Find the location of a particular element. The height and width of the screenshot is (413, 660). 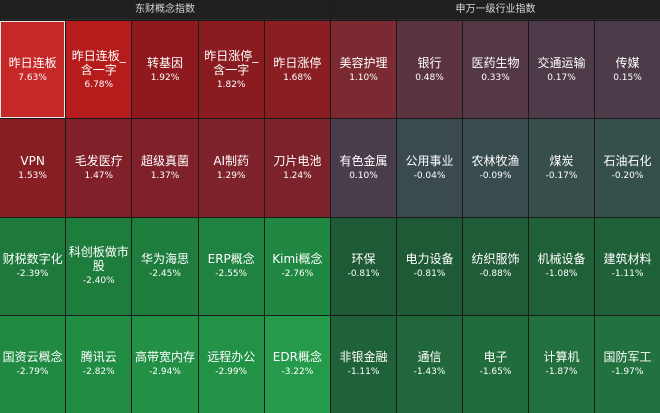

concept-tile: 转基因 1.92% is located at coordinates (165, 70).